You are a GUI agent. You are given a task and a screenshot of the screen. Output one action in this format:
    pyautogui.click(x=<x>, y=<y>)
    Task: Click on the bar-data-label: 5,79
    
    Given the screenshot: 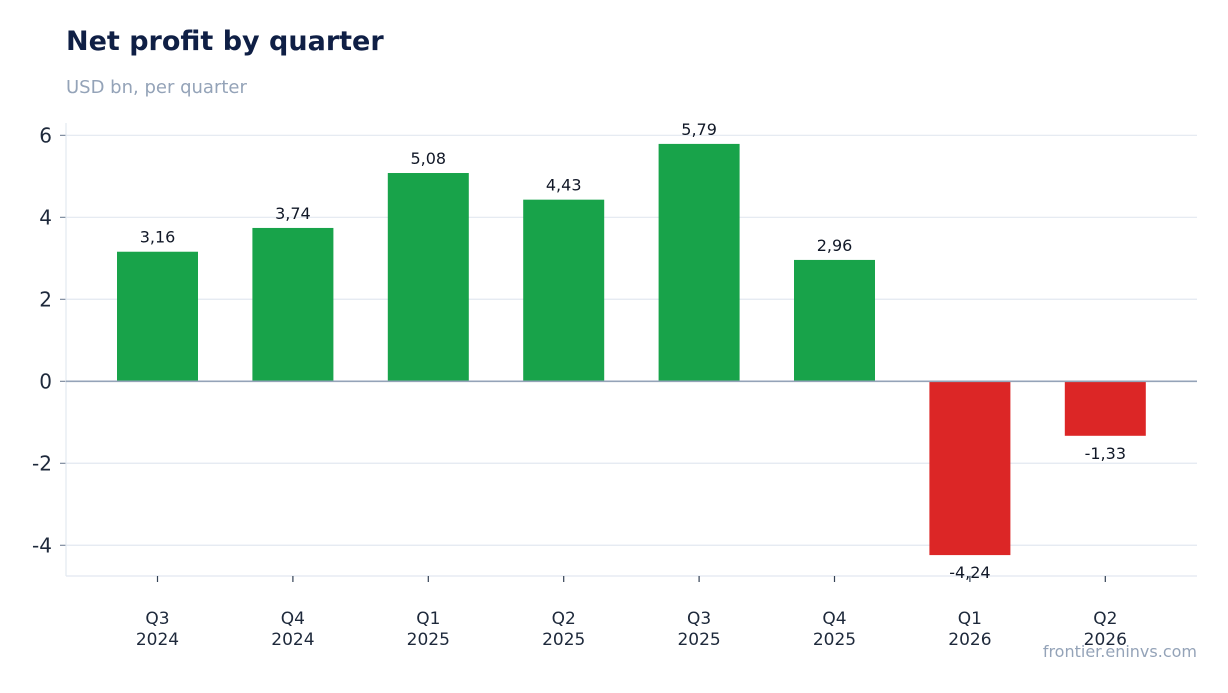 What is the action you would take?
    pyautogui.click(x=699, y=129)
    